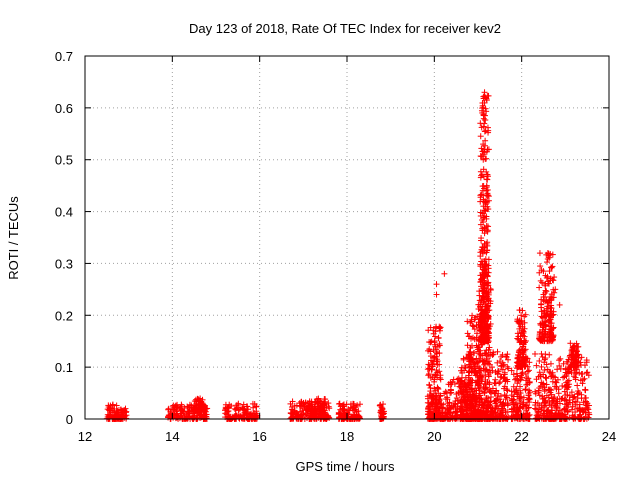 The image size is (640, 480). I want to click on x-tick-label: 24, so click(609, 436).